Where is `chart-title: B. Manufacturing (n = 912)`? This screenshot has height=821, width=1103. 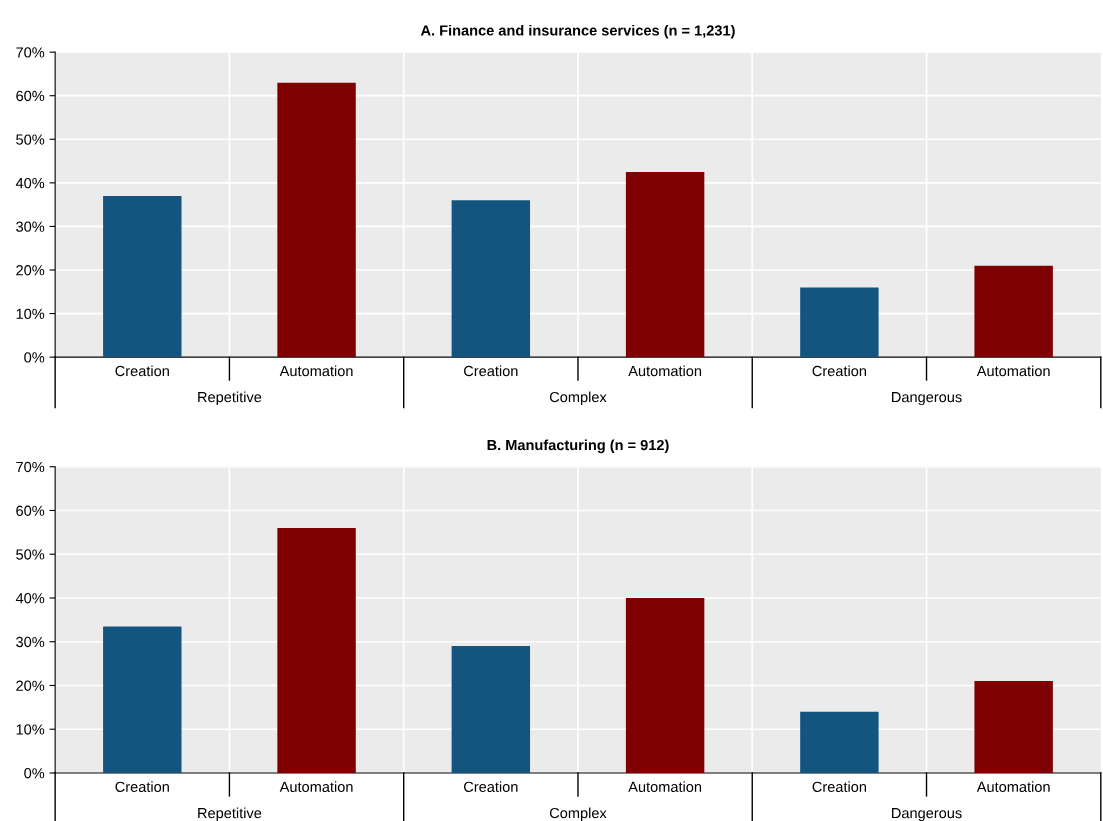
chart-title: B. Manufacturing (n = 912) is located at coordinates (578, 446).